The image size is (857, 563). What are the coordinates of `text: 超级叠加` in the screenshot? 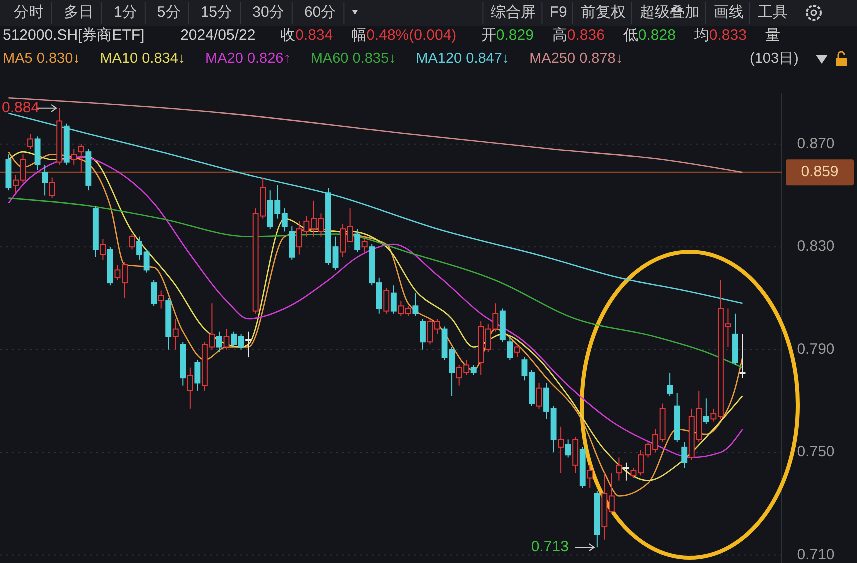 It's located at (670, 12).